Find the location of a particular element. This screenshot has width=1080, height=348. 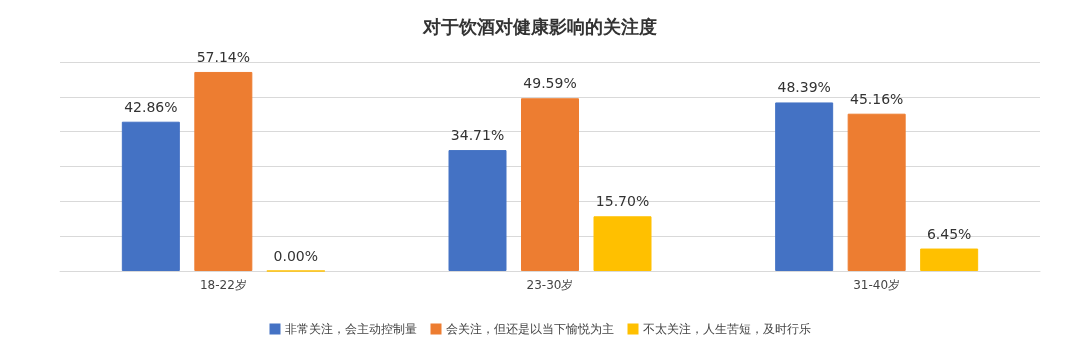

legend-label: 会关注，但还是以当下愉悦为主 is located at coordinates (529, 329).